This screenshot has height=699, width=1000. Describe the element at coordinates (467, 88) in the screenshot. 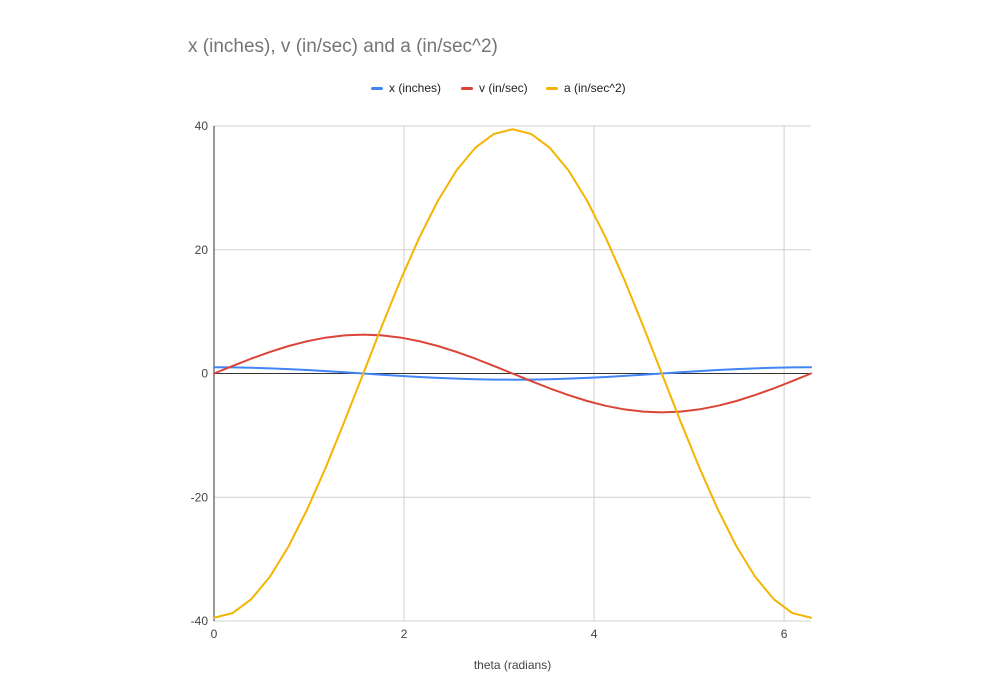

I see `legend-swatch-v` at that location.